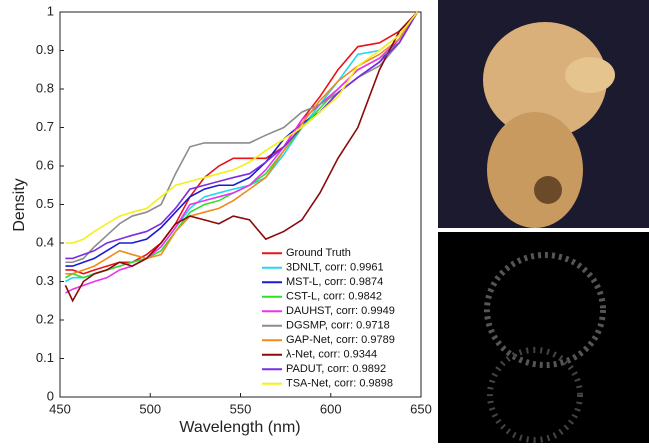 The height and width of the screenshot is (448, 649). I want to click on legend-label: TSA-Net, corr: 0.9898, so click(339, 384).